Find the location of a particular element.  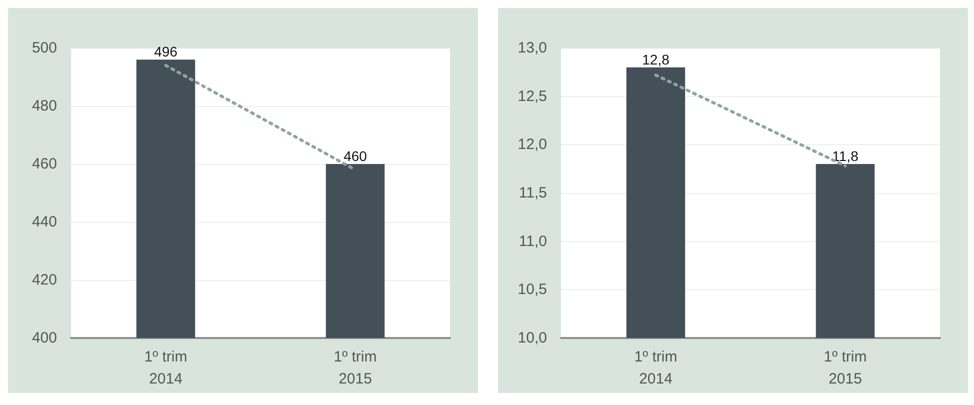

y-tick-label: 12,5 is located at coordinates (532, 96).